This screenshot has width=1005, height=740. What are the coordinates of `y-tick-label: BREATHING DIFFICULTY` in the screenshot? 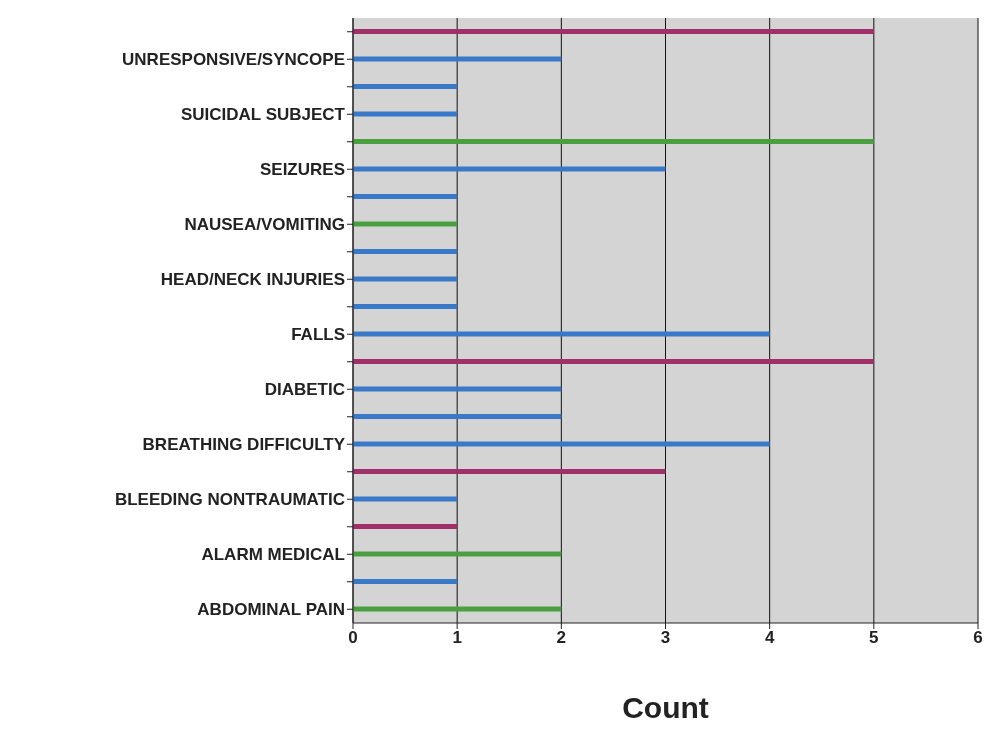 It's located at (244, 445).